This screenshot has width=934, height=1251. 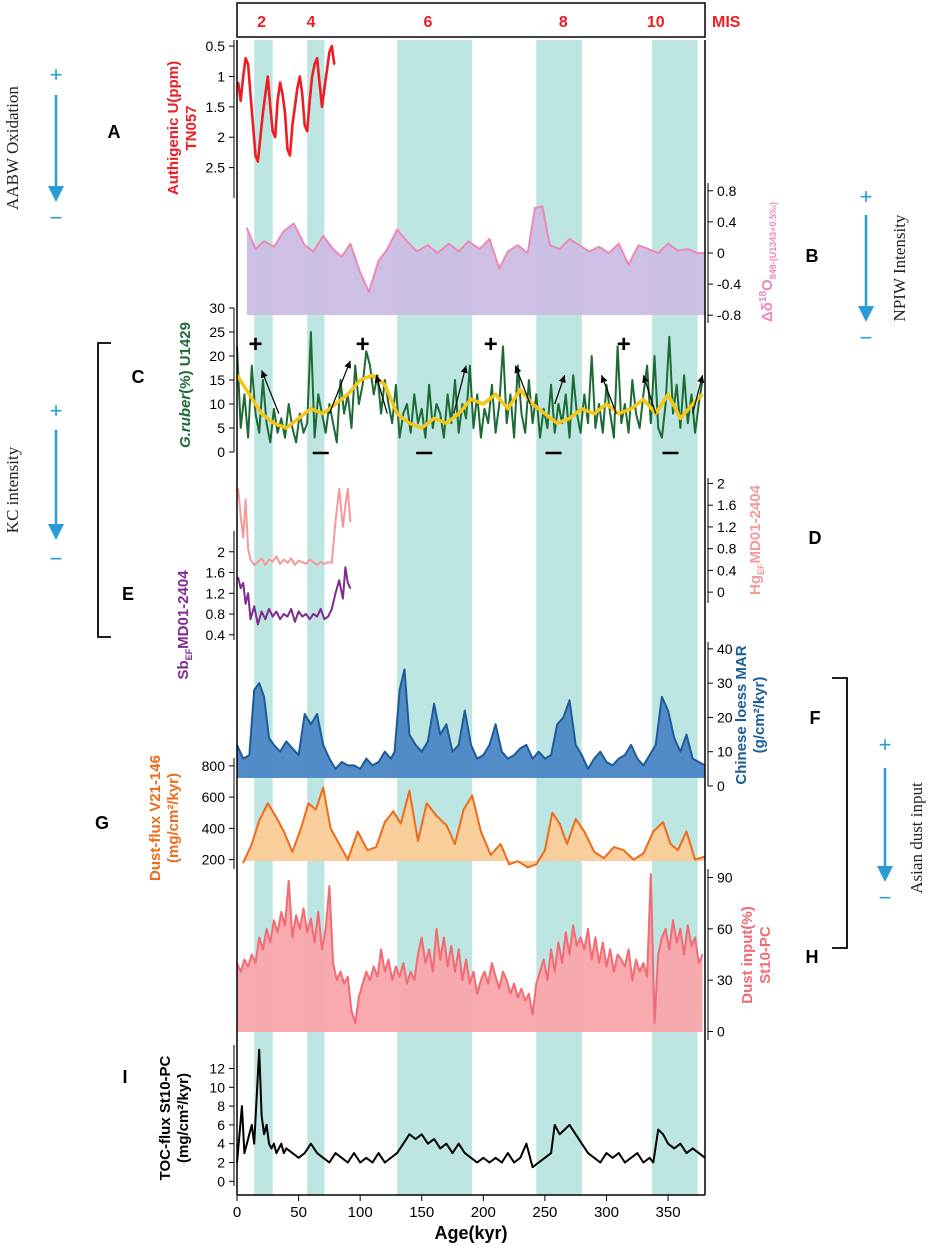 What do you see at coordinates (421, 1212) in the screenshot?
I see `x-tick-label: 150` at bounding box center [421, 1212].